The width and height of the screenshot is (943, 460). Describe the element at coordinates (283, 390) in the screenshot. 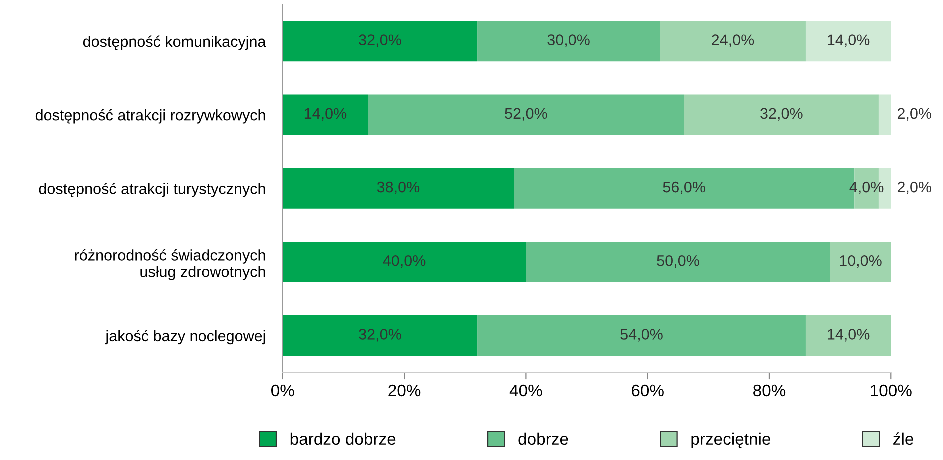

I see `x-tick-label: 0%` at that location.